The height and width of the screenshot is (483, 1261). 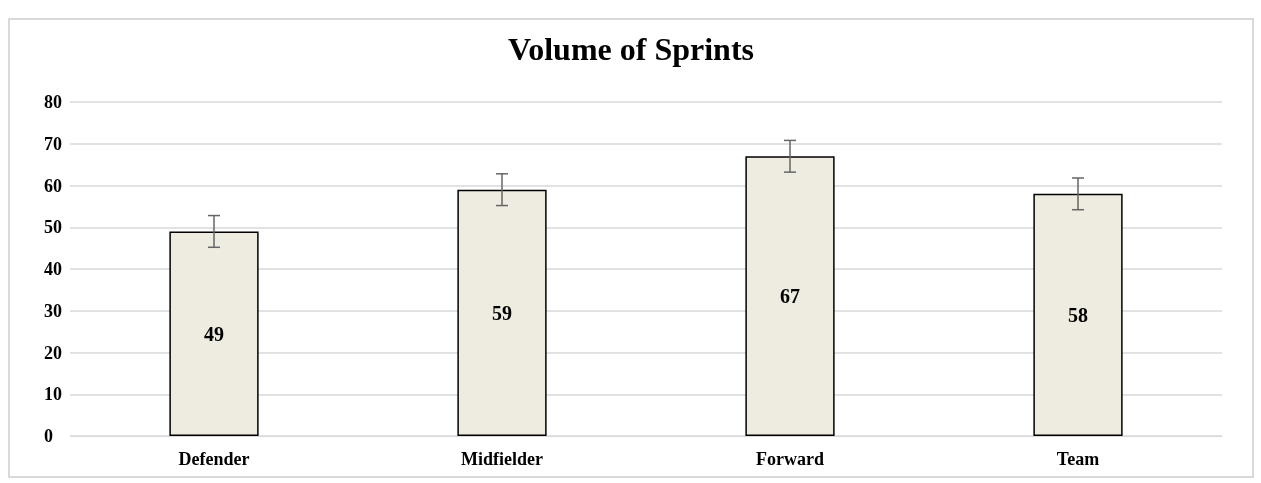 I want to click on y-tick-label: 60, so click(x=53, y=185).